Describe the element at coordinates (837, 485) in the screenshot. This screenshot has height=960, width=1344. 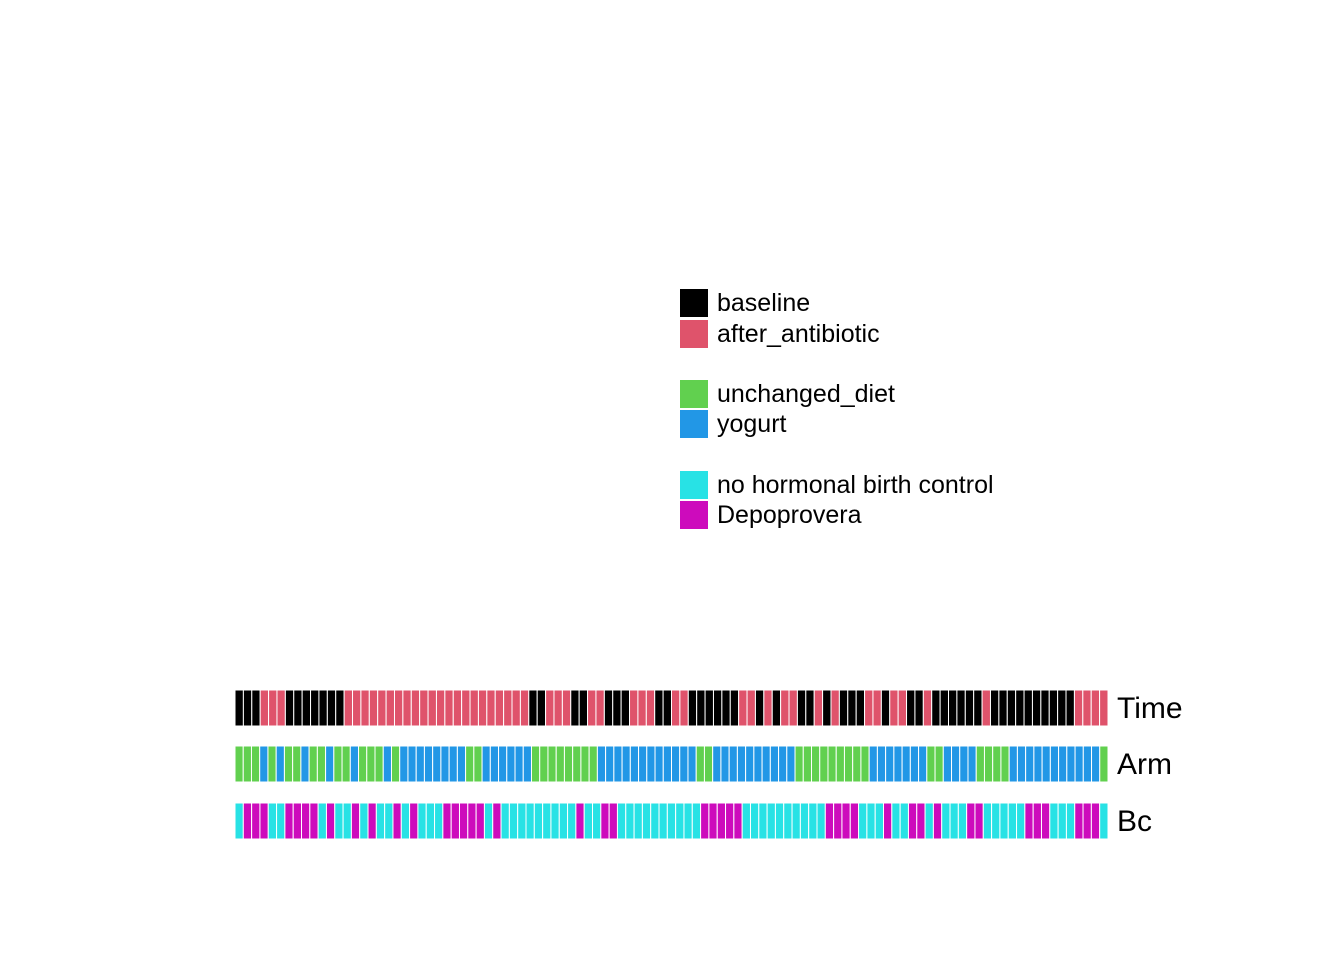
I see `legend-item: no hormonal birth control` at that location.